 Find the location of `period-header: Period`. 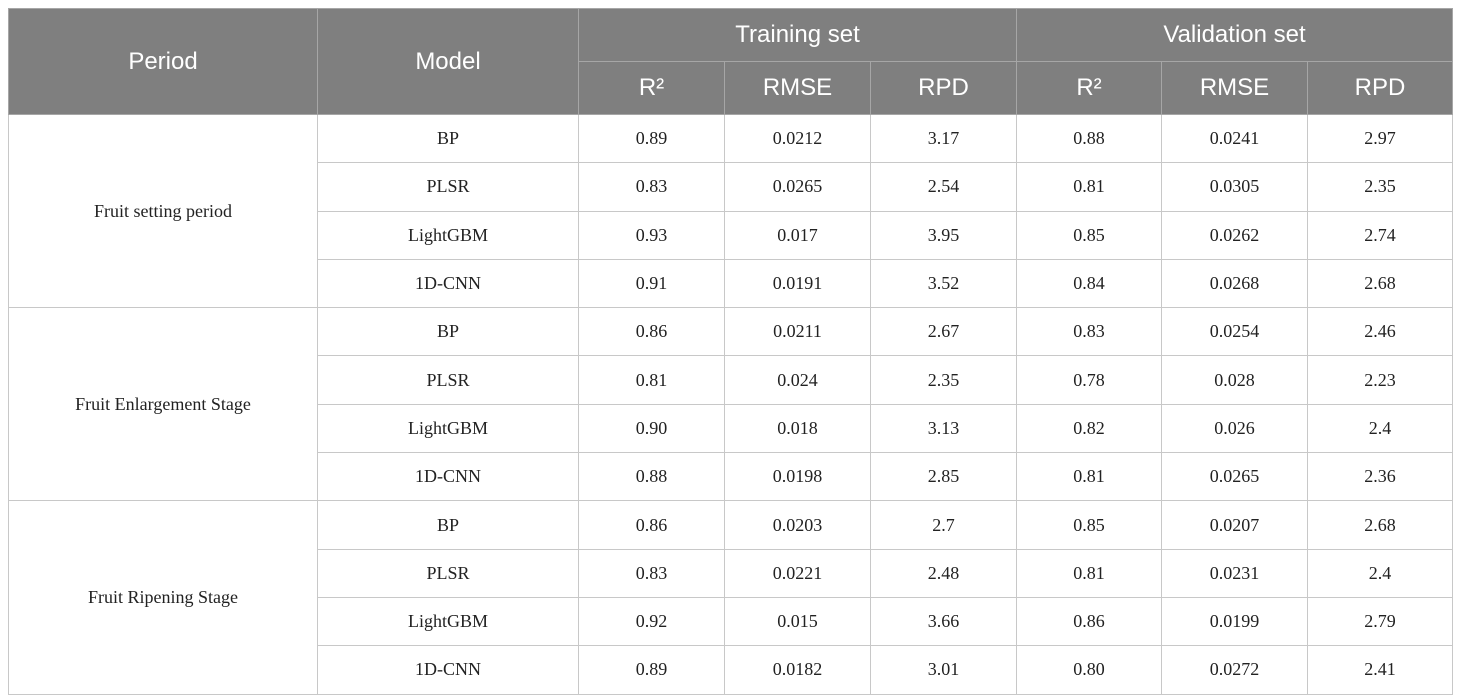

period-header: Period is located at coordinates (163, 61).